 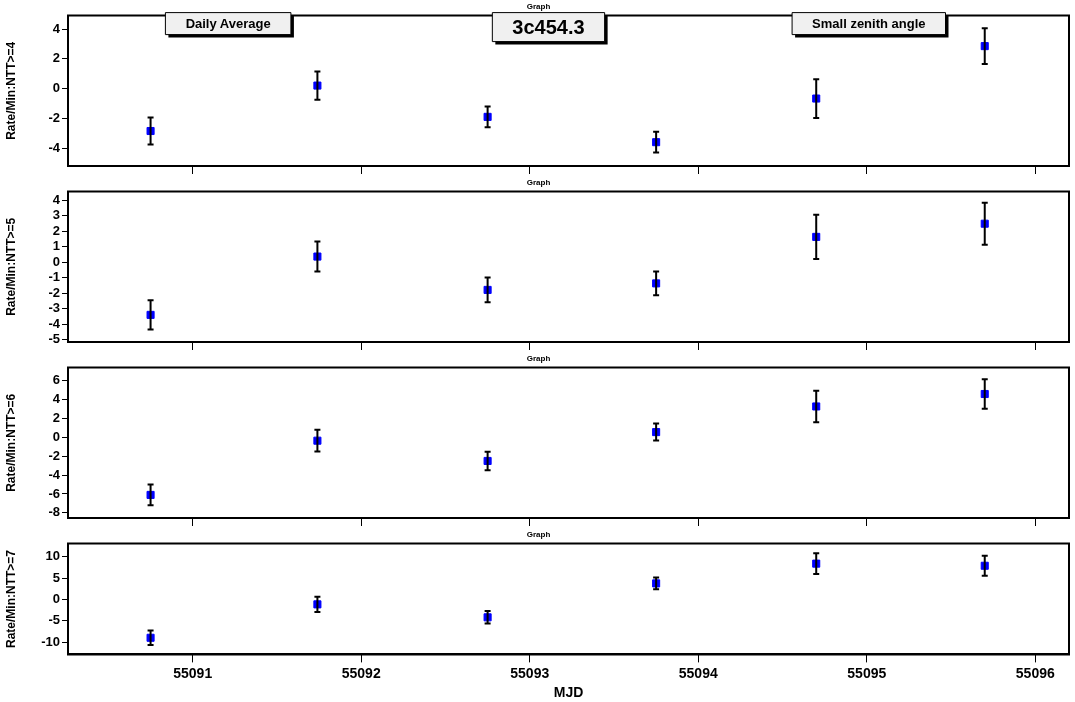 What do you see at coordinates (52, 556) in the screenshot?
I see `y-tick-label: 10` at bounding box center [52, 556].